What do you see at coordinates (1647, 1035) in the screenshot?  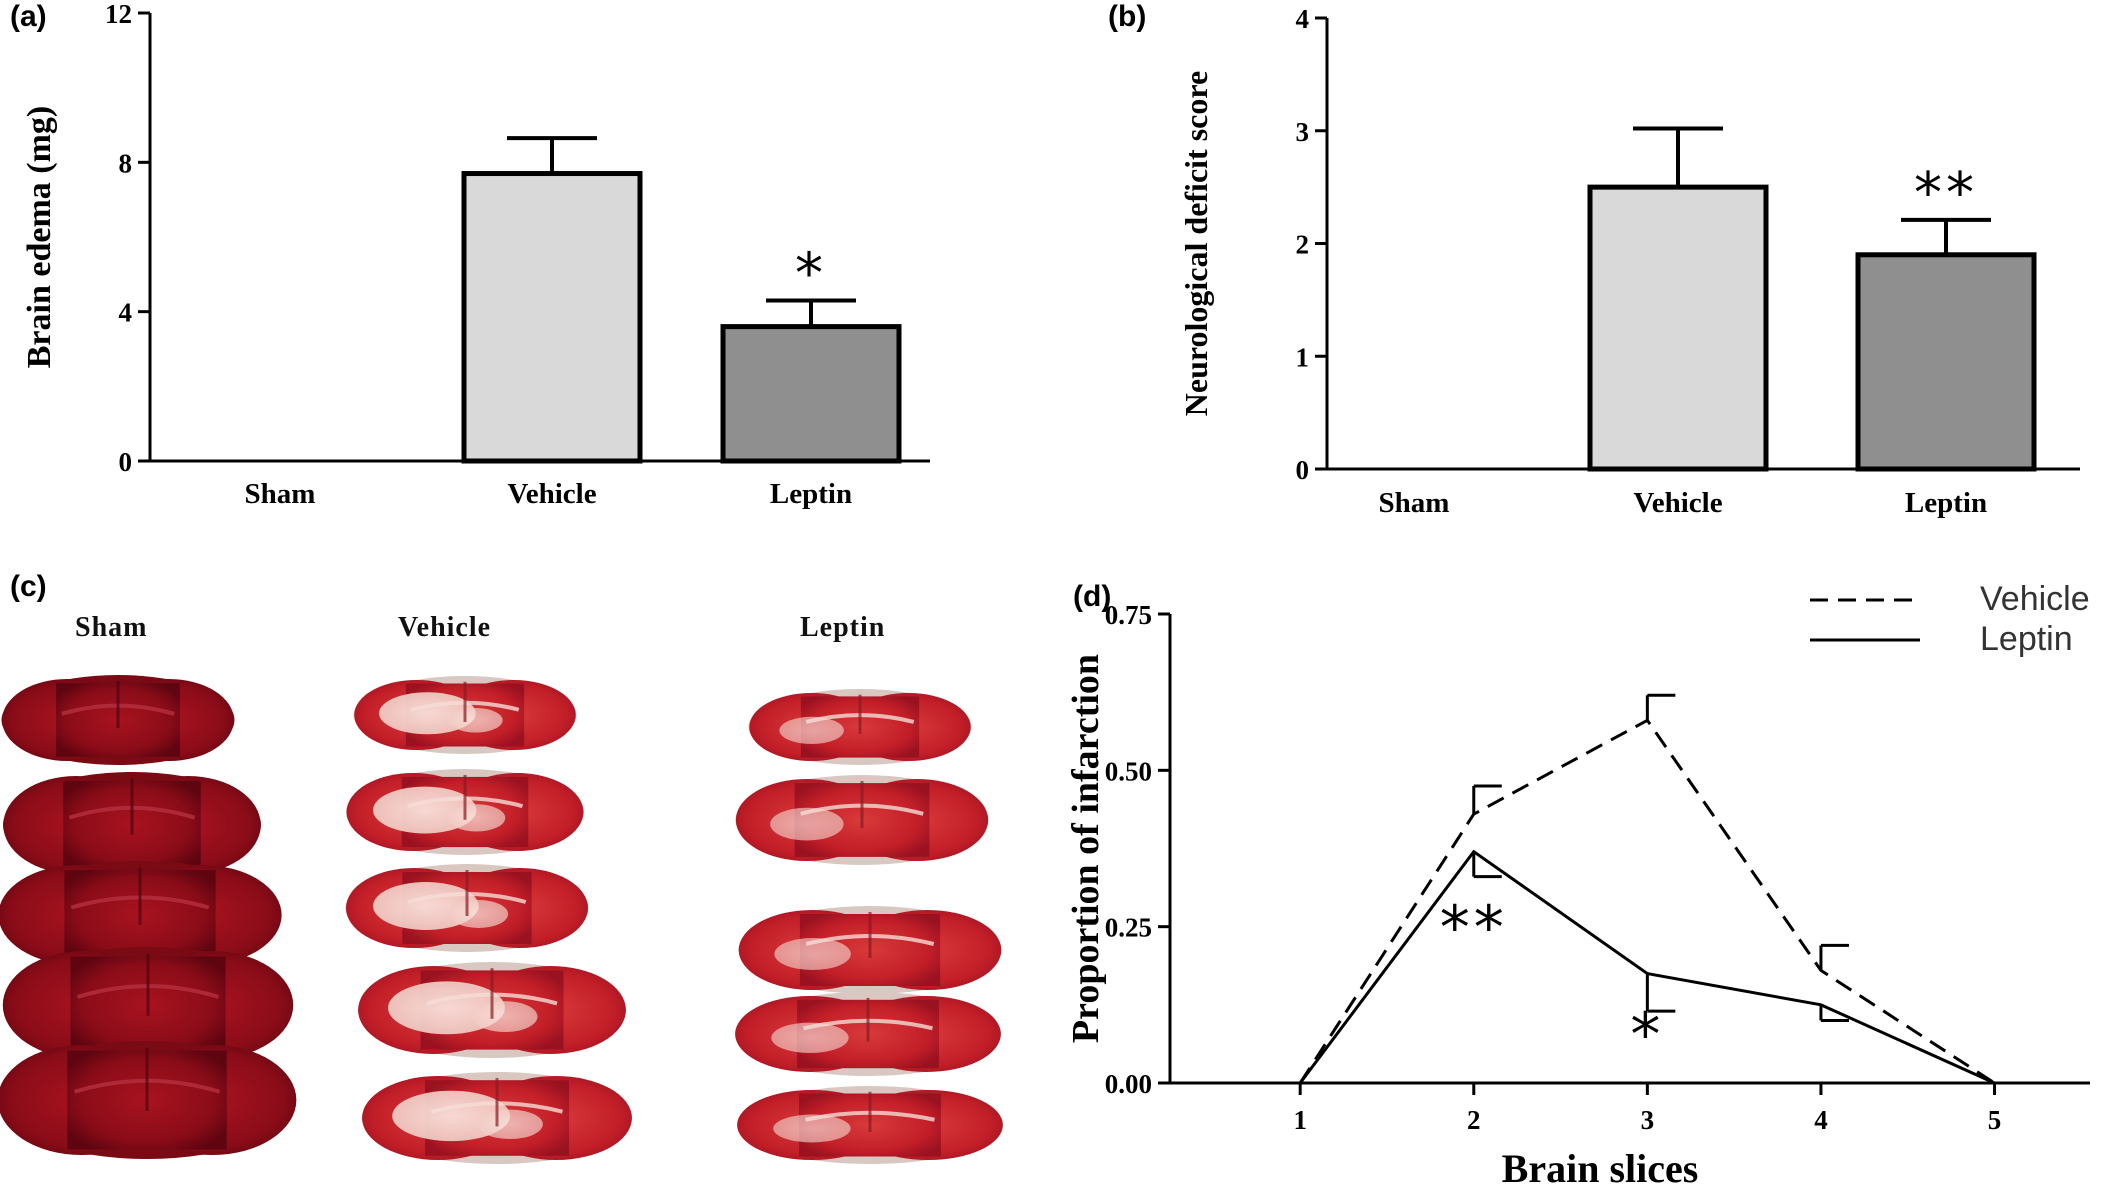 I see `significance-d-1: *` at bounding box center [1647, 1035].